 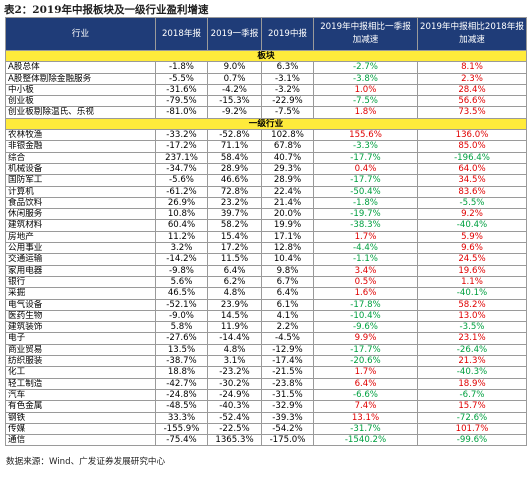 What do you see at coordinates (266, 90) in the screenshot?
I see `table-row: 中小板 -31.6% -4.2% -3.2% 1.0% 28.4%` at bounding box center [266, 90].